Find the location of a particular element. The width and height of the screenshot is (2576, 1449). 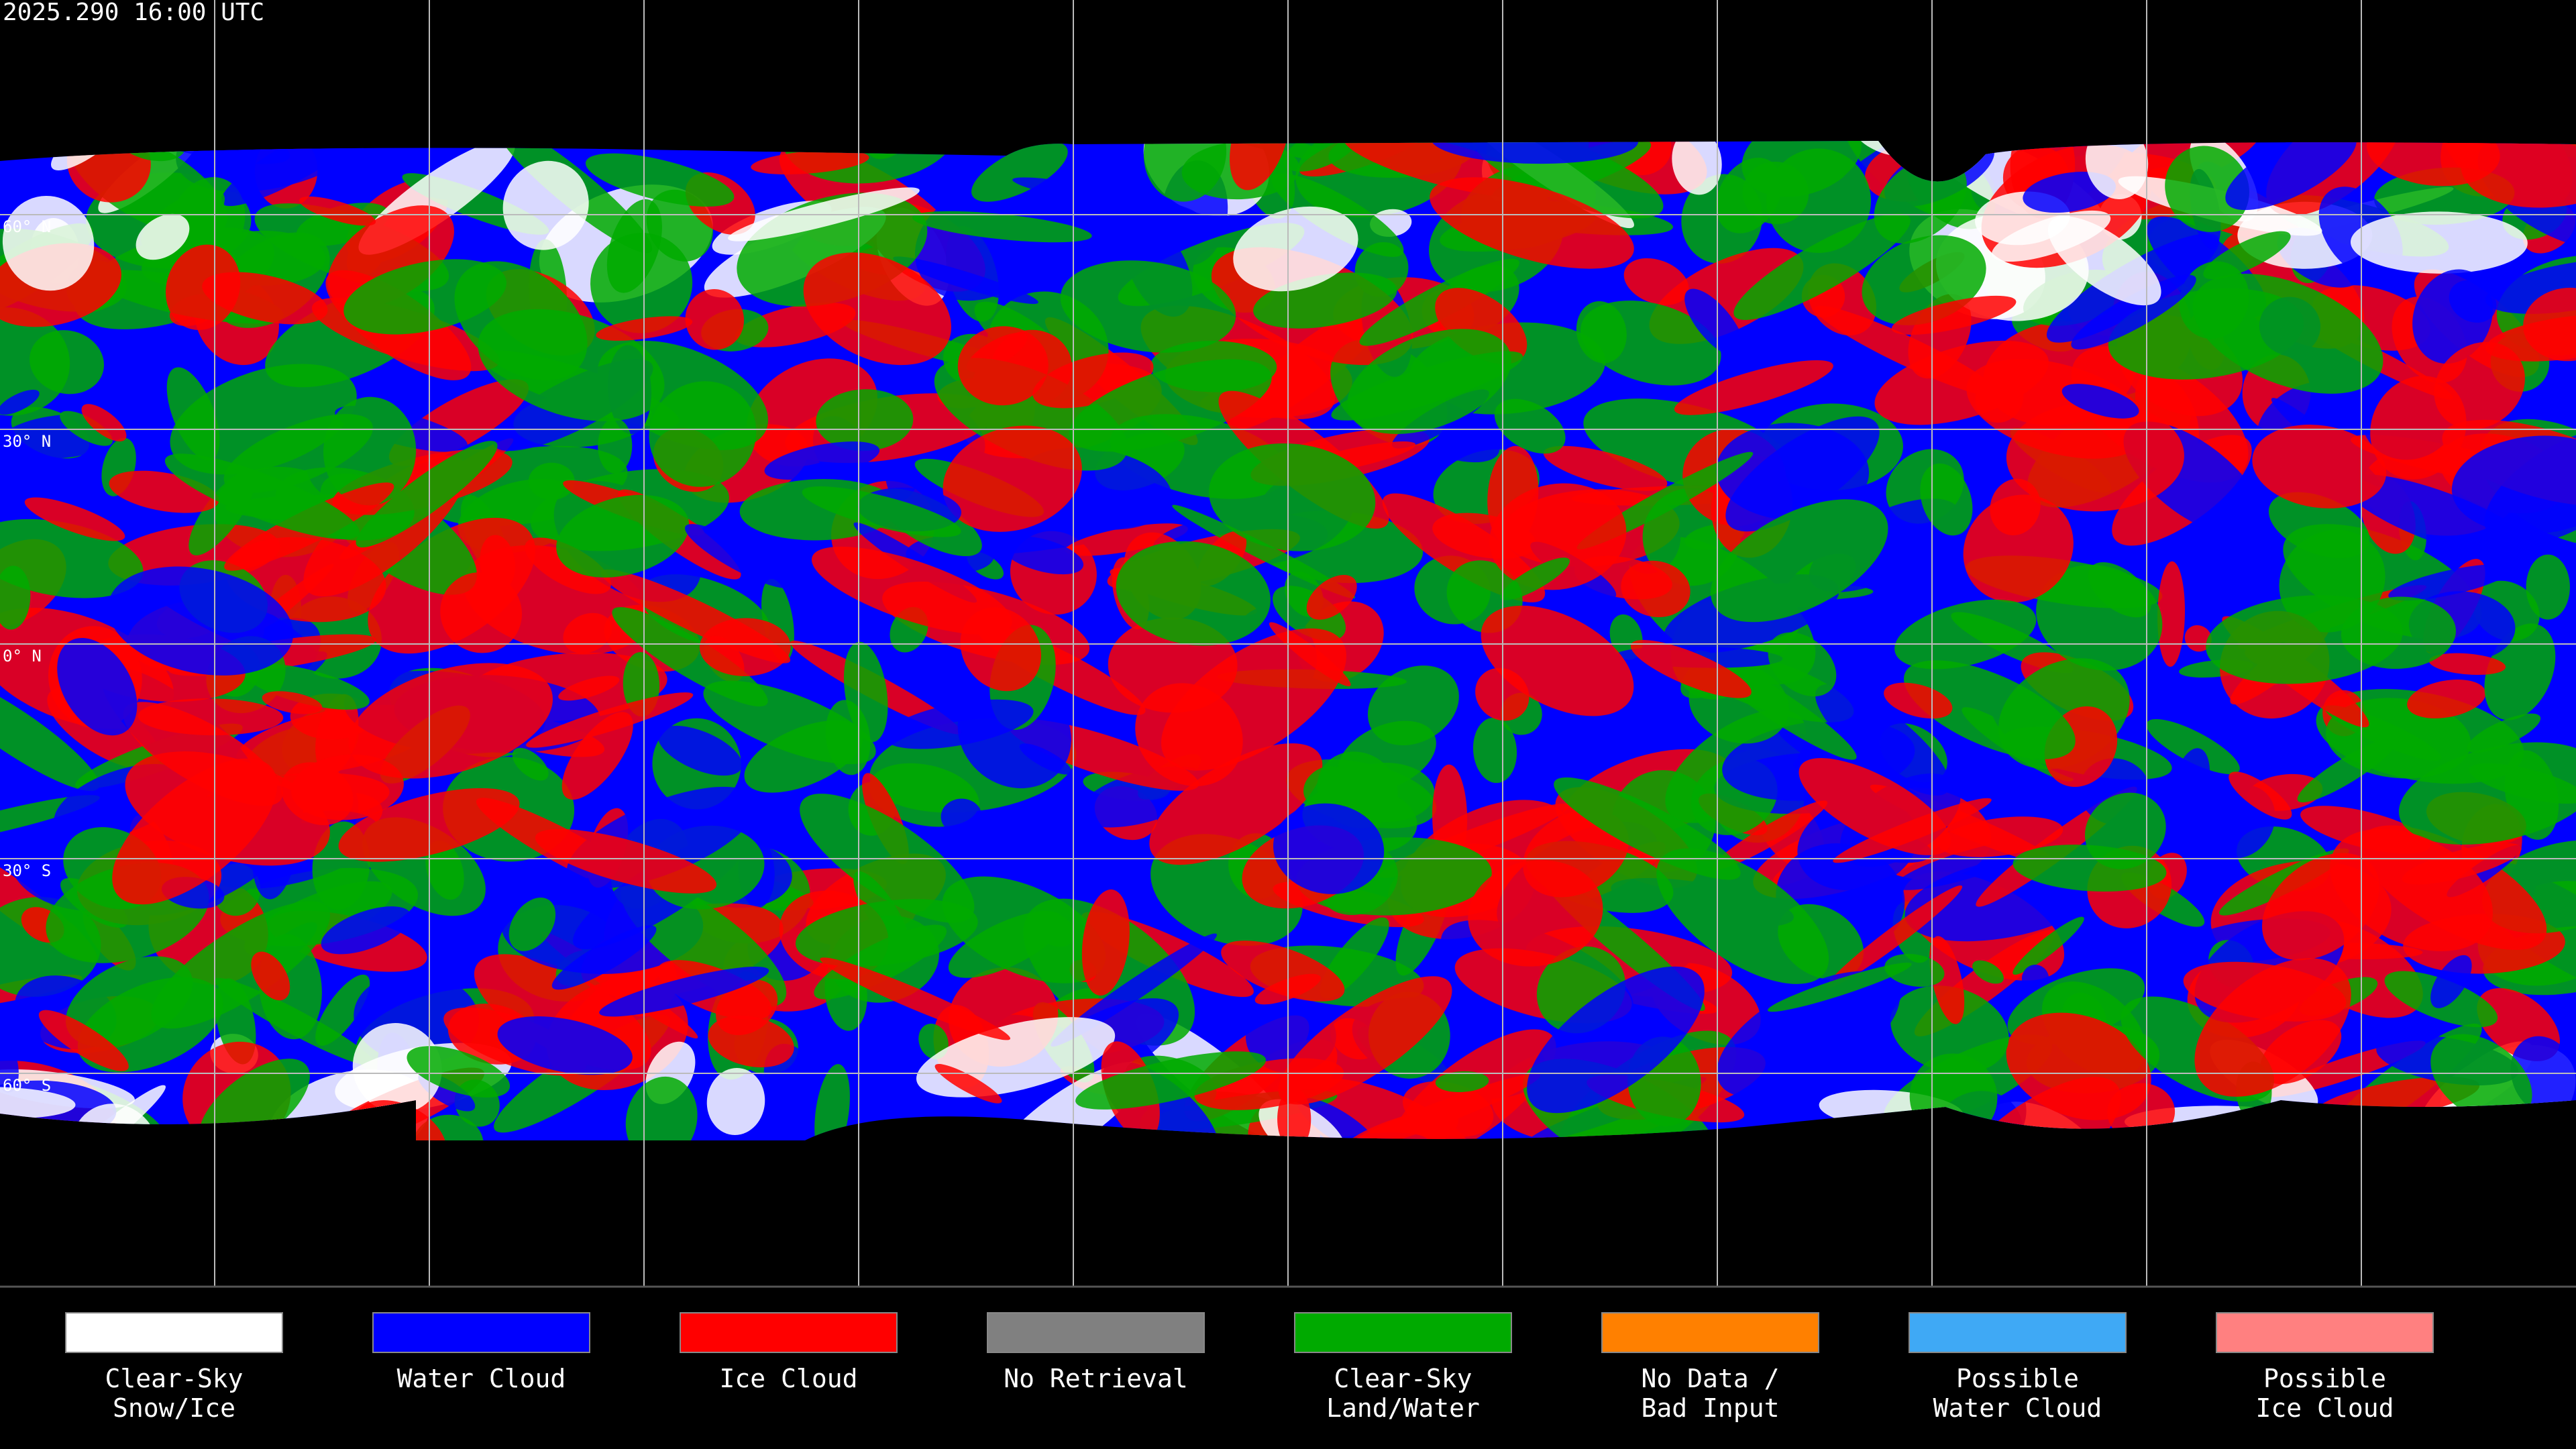

legend-label: Clear-Sky is located at coordinates (174, 1378).